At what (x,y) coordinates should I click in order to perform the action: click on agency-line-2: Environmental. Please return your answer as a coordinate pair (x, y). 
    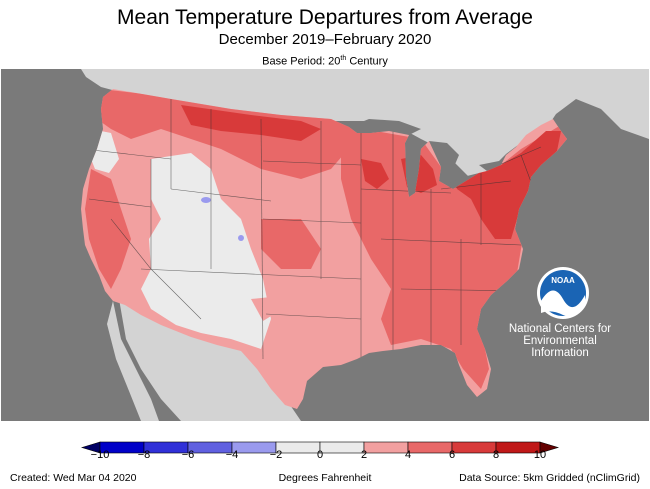
    Looking at the image, I should click on (560, 341).